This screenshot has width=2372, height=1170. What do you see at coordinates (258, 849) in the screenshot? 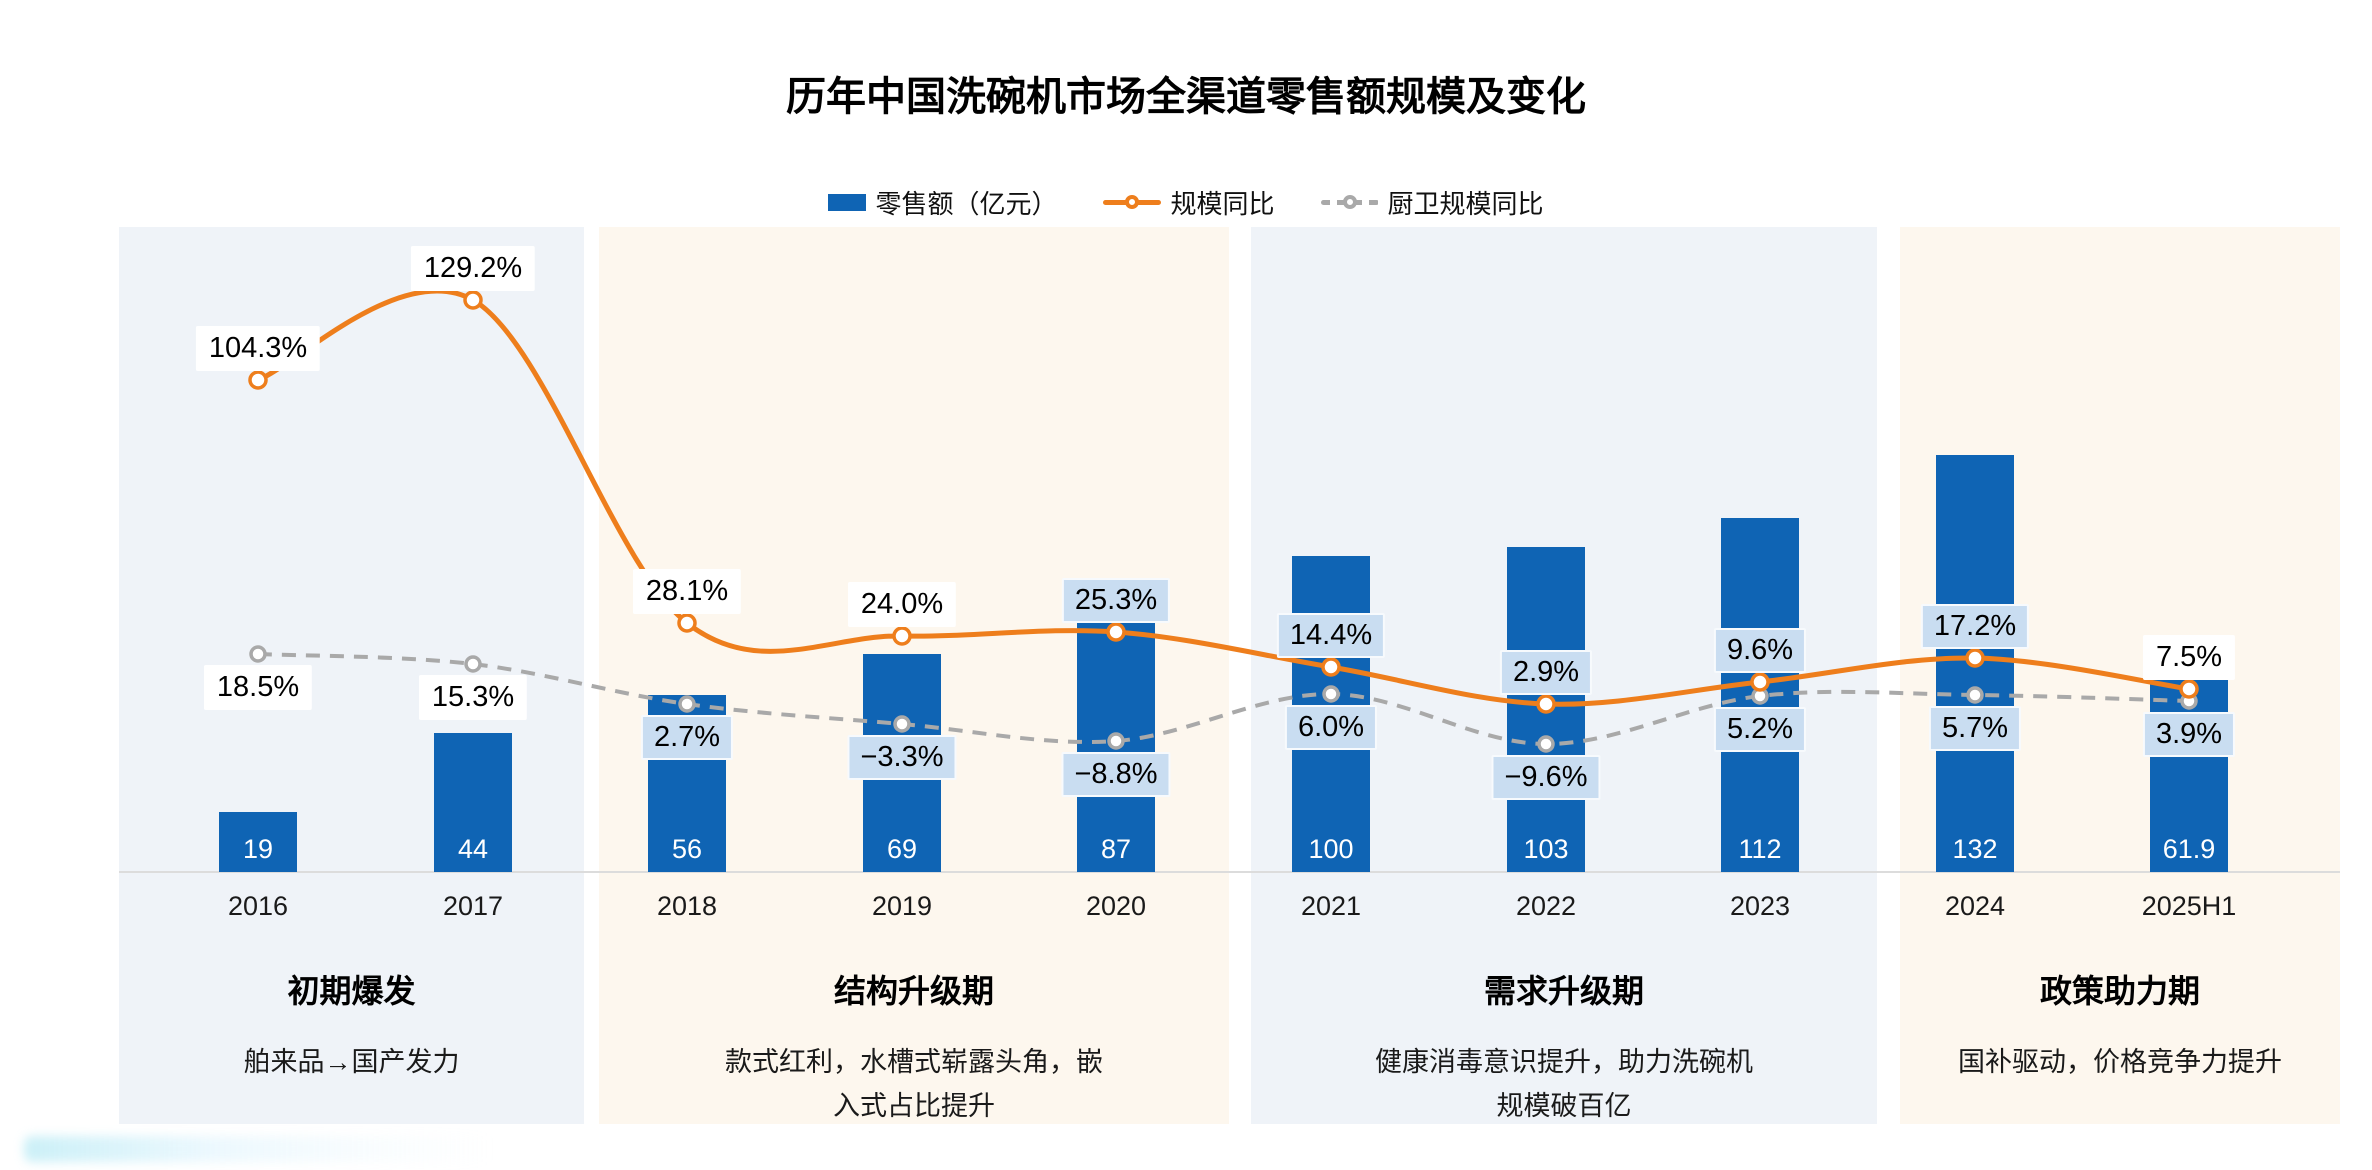
I see `bar-value-label: 19` at bounding box center [258, 849].